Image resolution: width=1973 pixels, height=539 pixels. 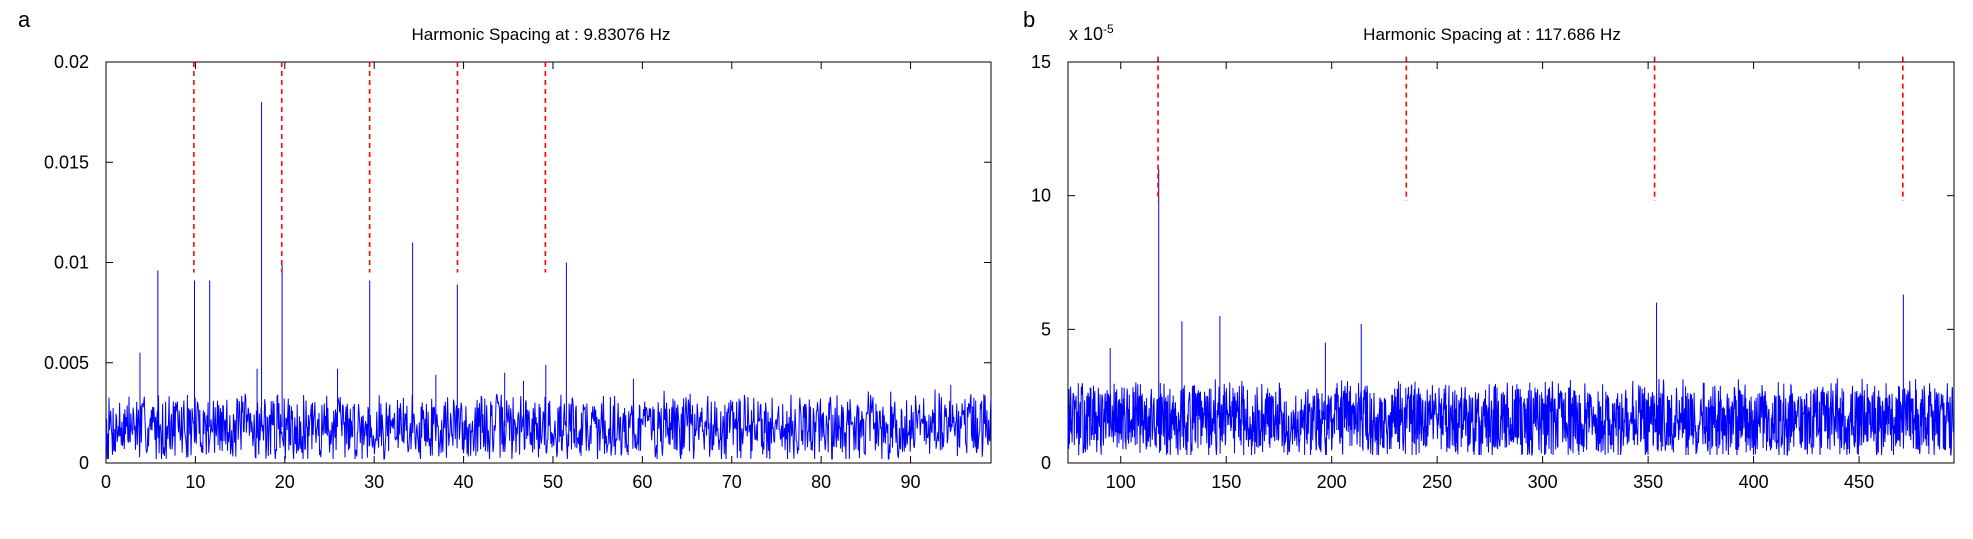 What do you see at coordinates (1108, 29) in the screenshot?
I see `panel-b-exponent-sup: -5` at bounding box center [1108, 29].